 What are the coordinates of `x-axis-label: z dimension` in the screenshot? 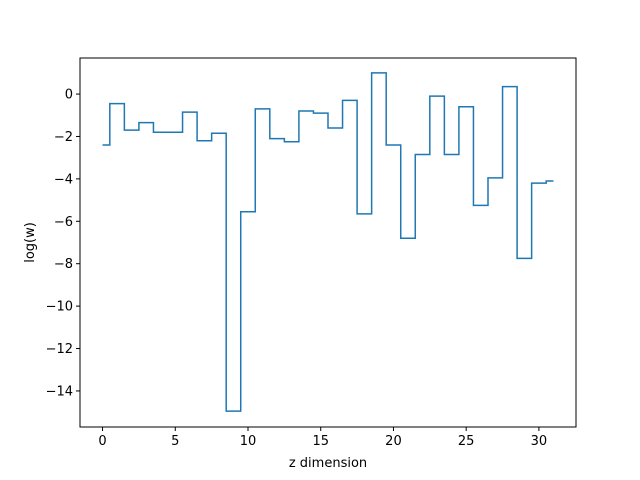 It's located at (328, 463).